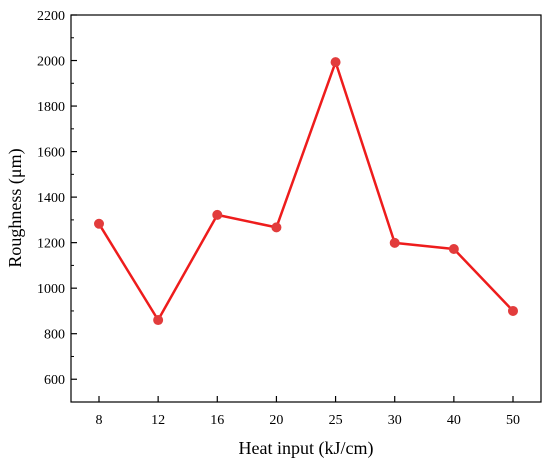  I want to click on y-tick-label: 2000, so click(51, 62).